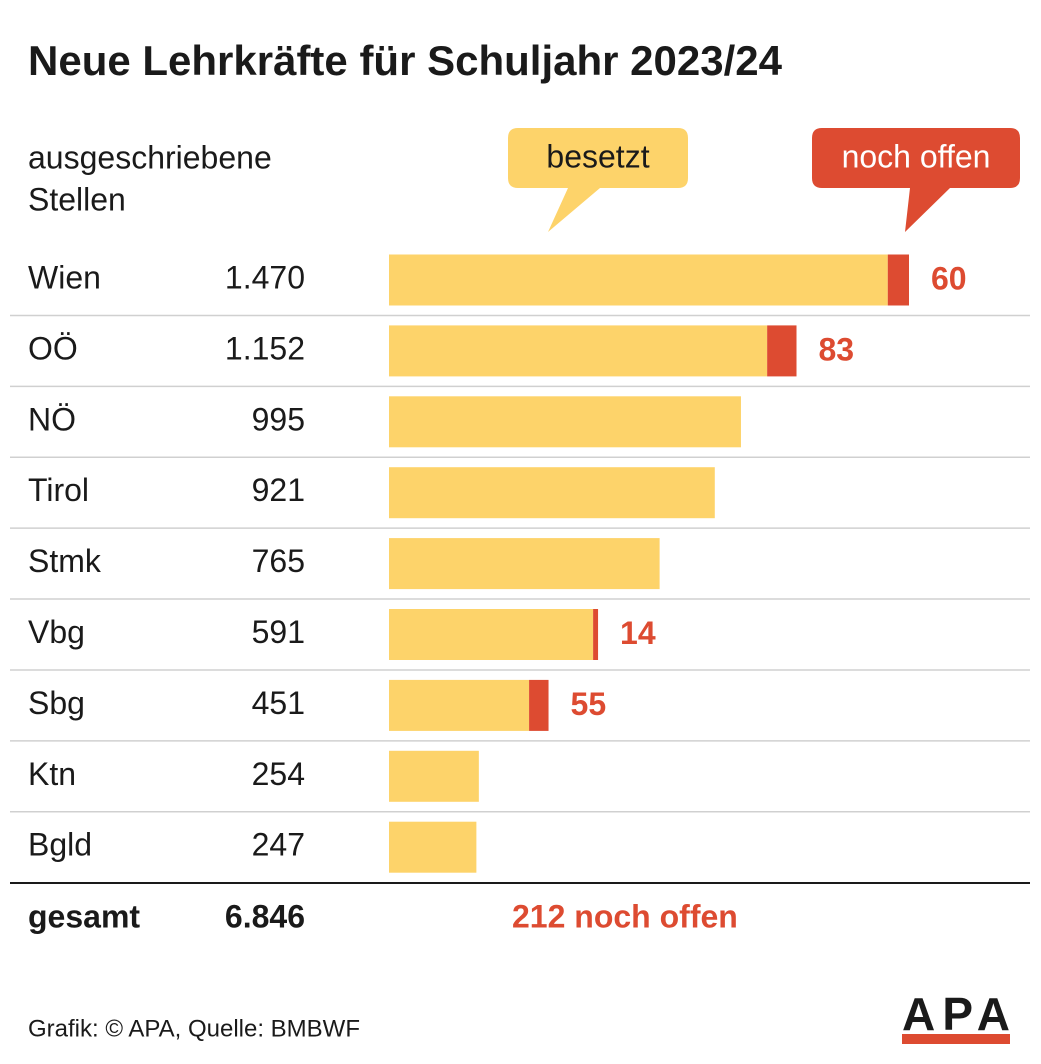 The width and height of the screenshot is (1041, 1064). Describe the element at coordinates (56, 703) in the screenshot. I see `category-label: Sbg` at that location.